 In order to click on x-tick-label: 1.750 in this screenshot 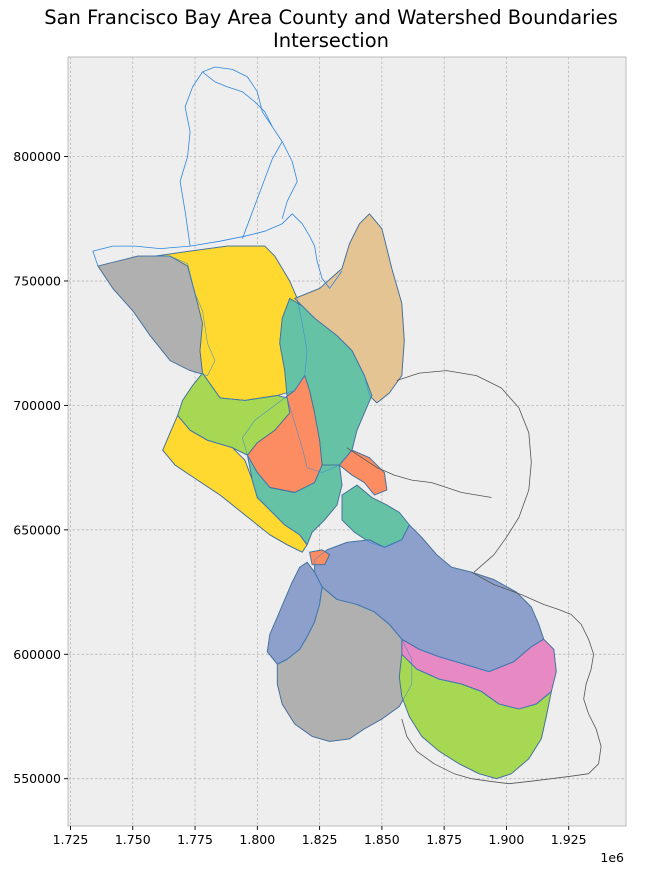, I will do `click(133, 839)`.